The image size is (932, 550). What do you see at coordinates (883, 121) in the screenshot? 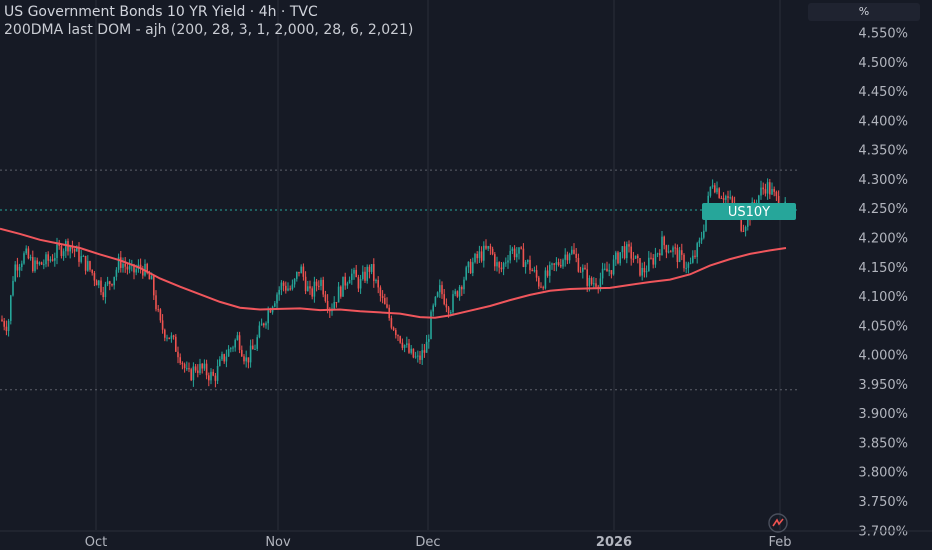
I see `y-tick-label: 4.400%` at bounding box center [883, 121].